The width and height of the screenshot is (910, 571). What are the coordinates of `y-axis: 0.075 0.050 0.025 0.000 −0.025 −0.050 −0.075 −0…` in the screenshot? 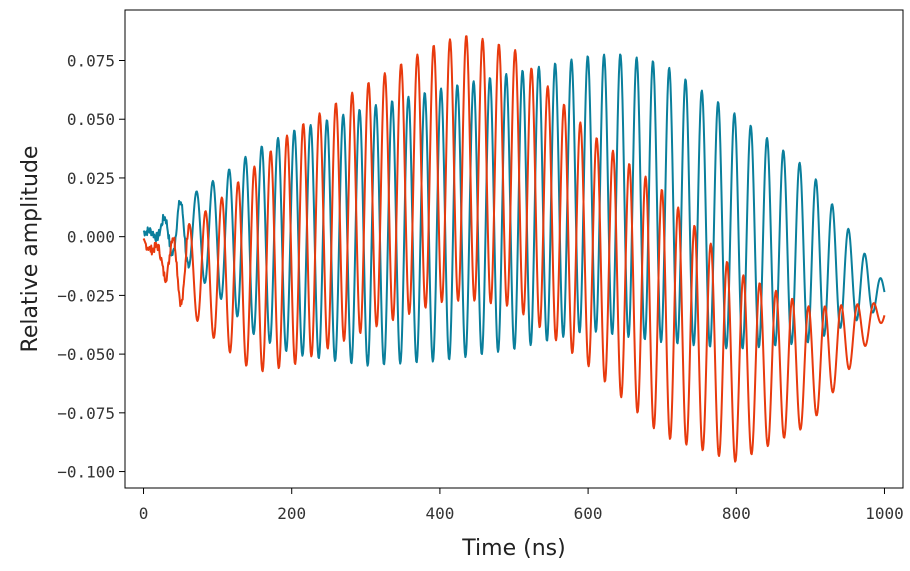 It's located at (91, 267).